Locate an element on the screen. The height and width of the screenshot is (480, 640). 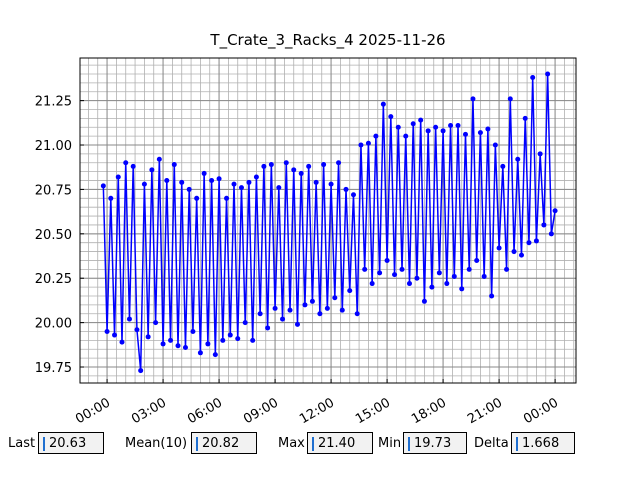
y-tick-label: 20.00 is located at coordinates (53, 324).